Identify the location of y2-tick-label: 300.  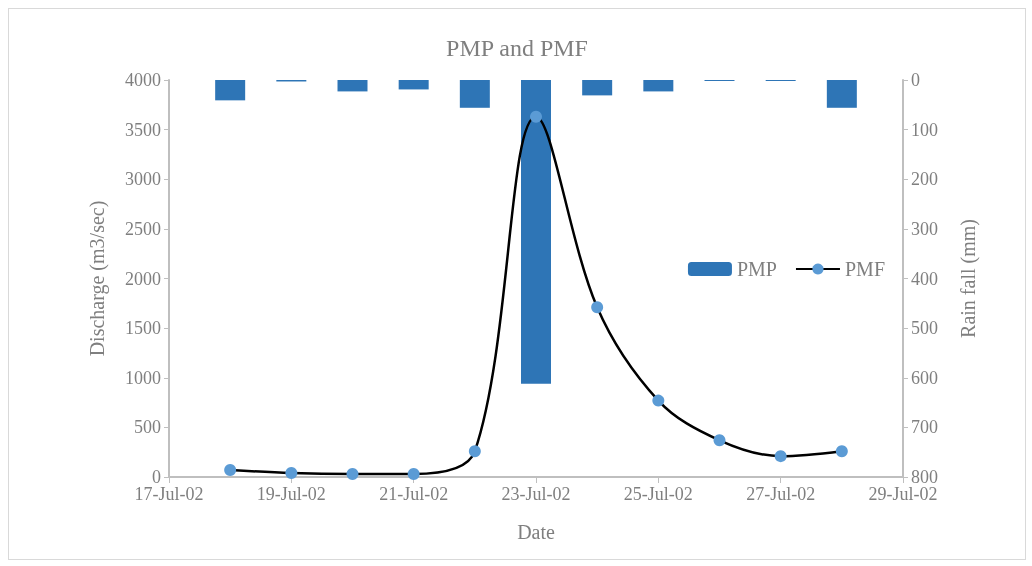
(924, 228).